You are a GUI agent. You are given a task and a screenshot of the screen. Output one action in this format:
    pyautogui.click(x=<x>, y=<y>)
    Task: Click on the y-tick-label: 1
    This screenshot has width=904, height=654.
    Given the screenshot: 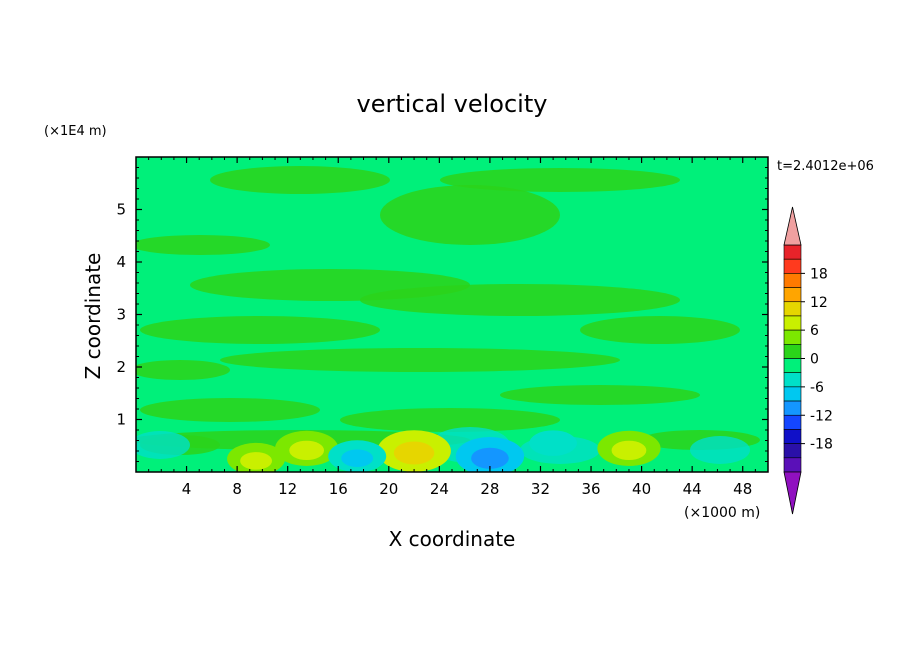 What is the action you would take?
    pyautogui.click(x=121, y=420)
    